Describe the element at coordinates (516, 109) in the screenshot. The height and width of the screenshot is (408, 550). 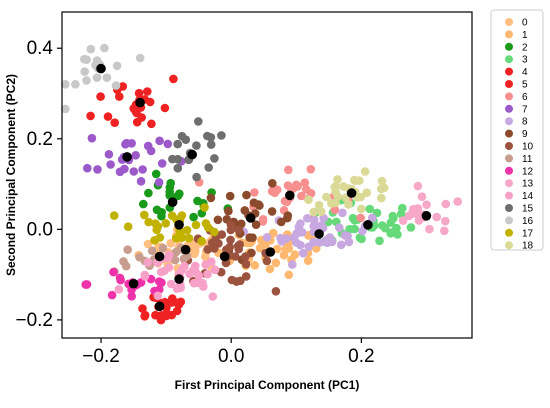
I see `legend-item-7: 7` at that location.